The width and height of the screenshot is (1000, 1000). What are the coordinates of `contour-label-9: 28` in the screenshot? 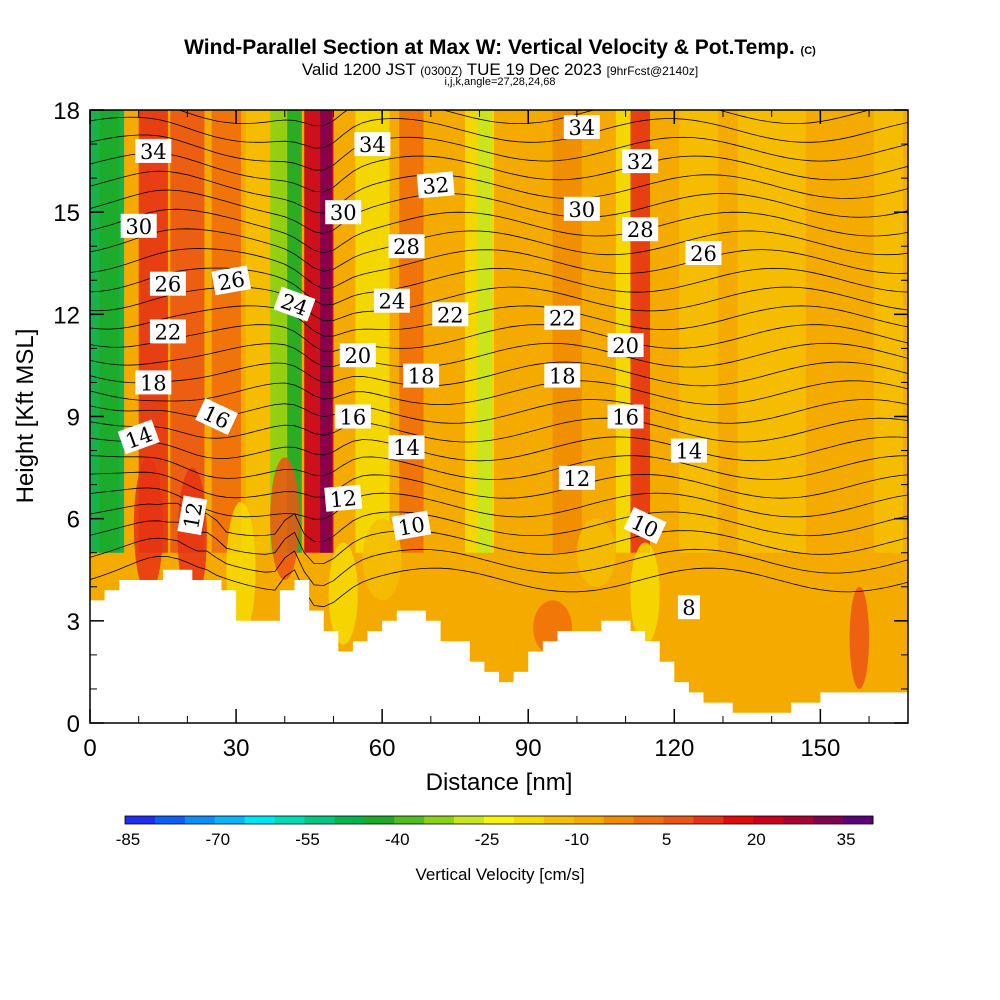 It's located at (640, 229).